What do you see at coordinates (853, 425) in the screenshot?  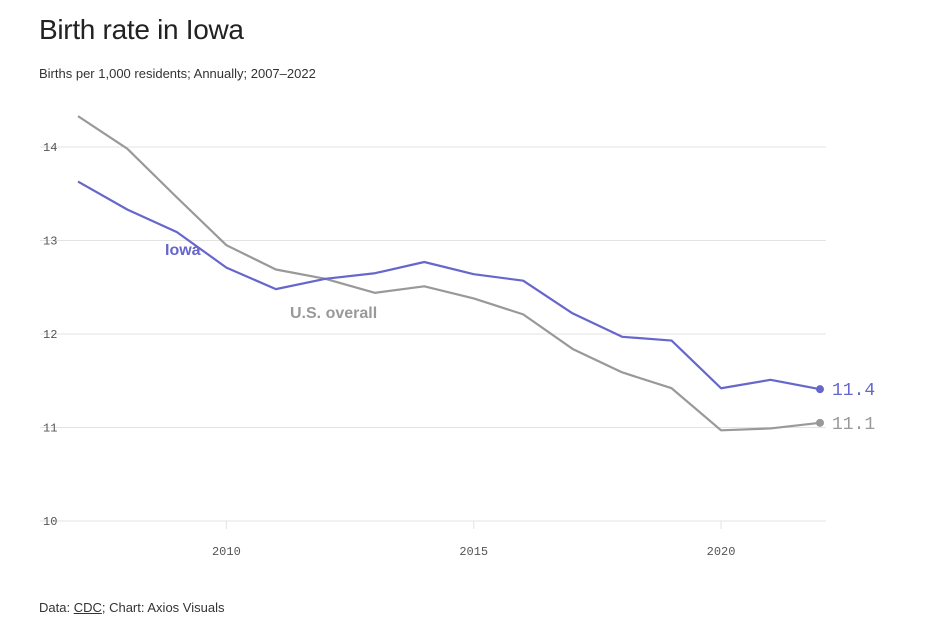 I see `series-end-label-us: 11.1` at bounding box center [853, 425].